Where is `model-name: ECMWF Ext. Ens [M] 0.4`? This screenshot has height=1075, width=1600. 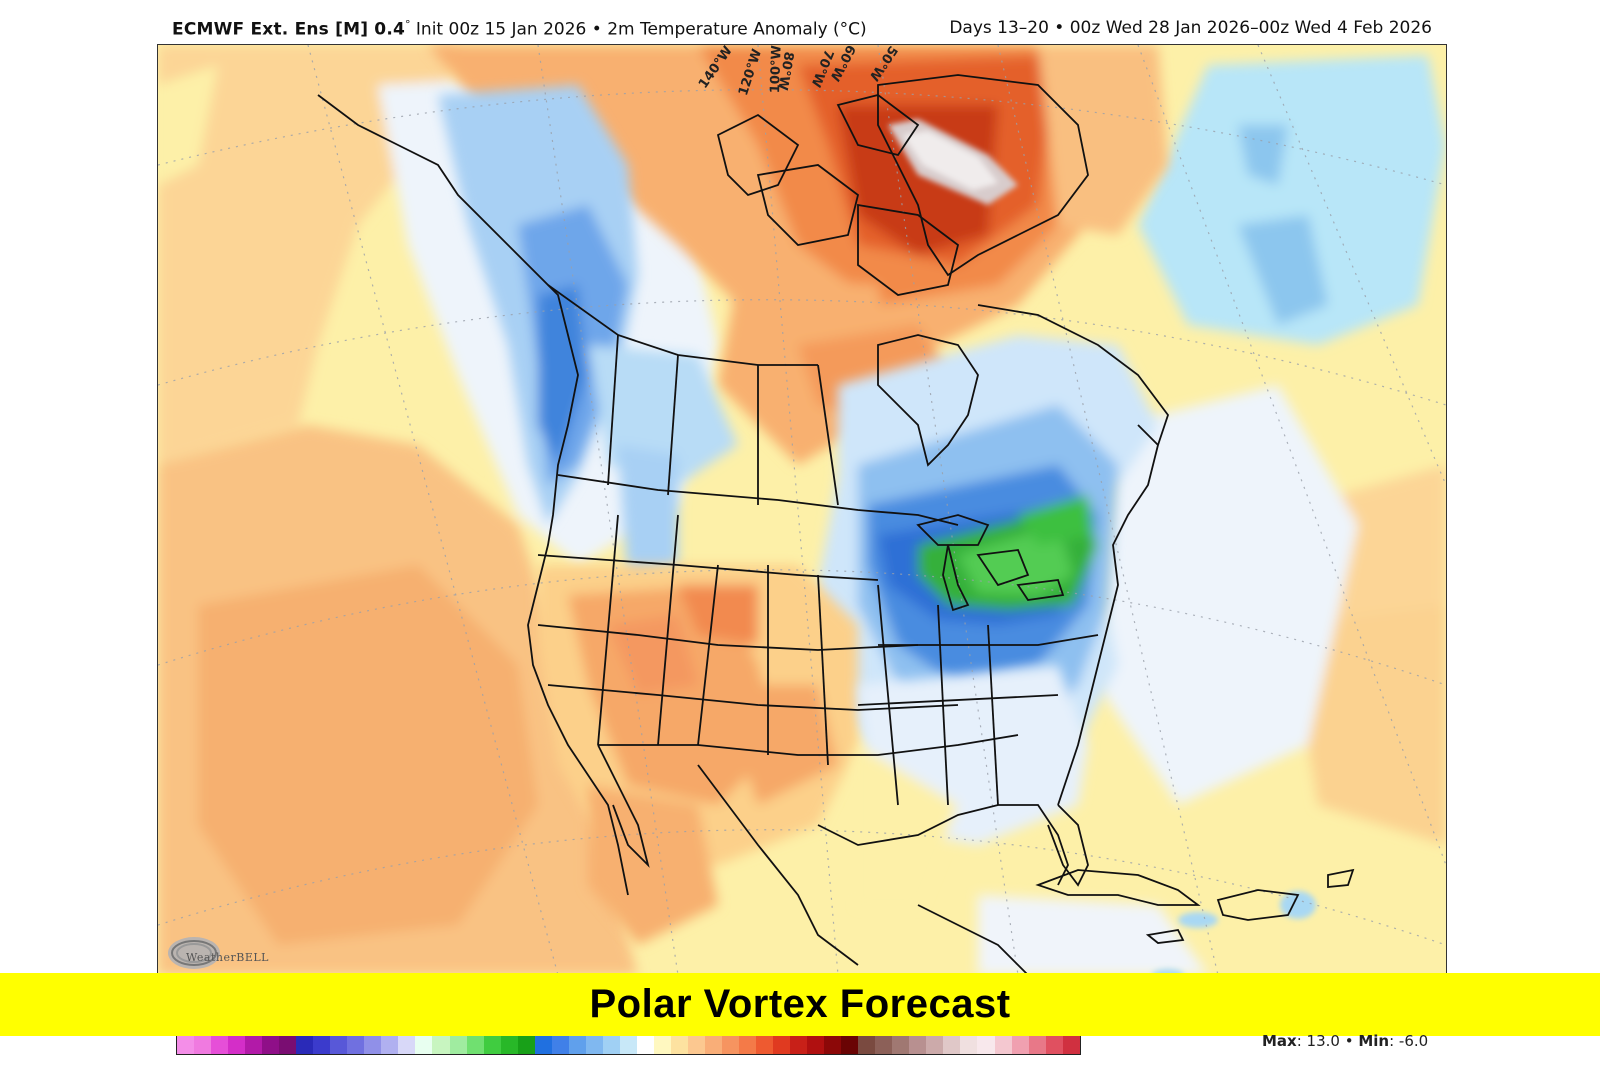
model-name: ECMWF Ext. Ens [M] 0.4 is located at coordinates (289, 29).